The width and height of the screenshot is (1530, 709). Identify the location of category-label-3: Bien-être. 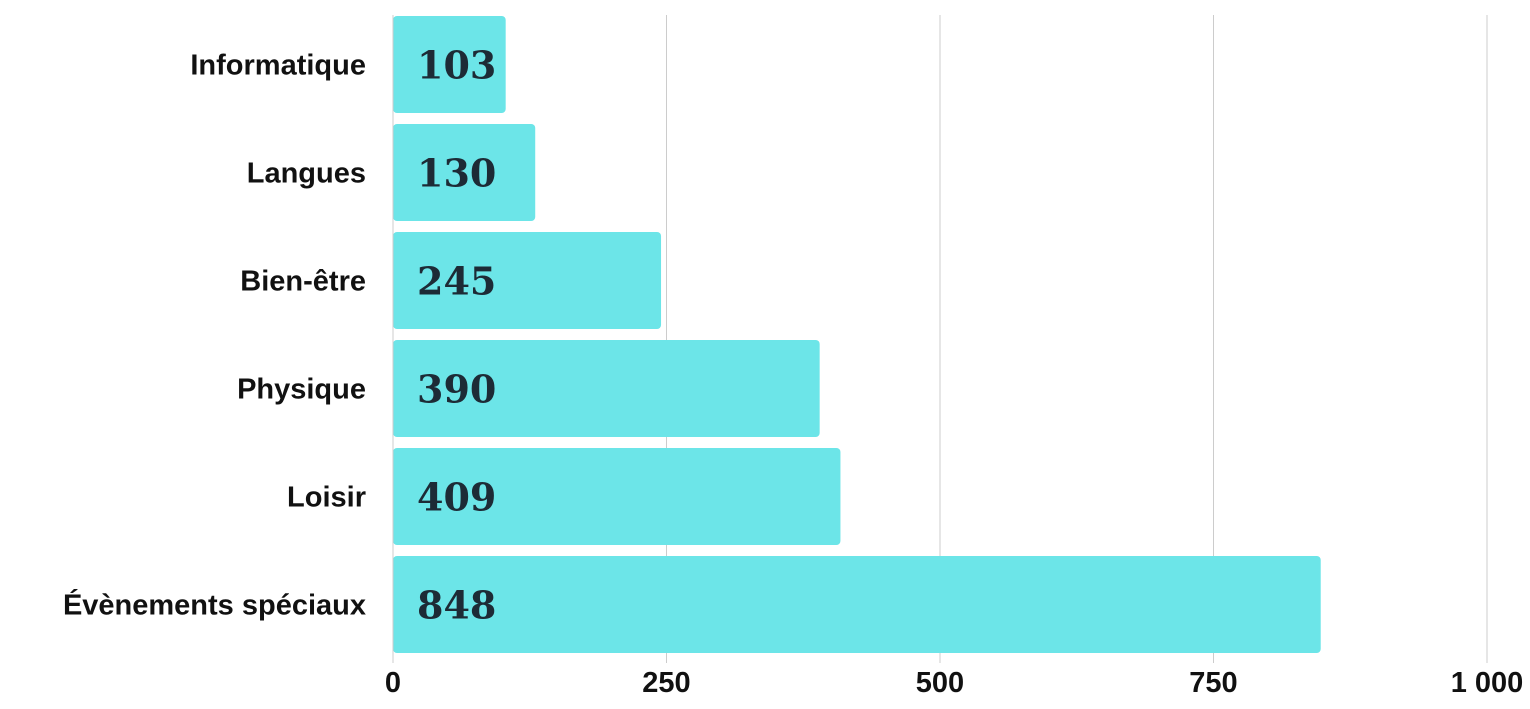
(303, 282).